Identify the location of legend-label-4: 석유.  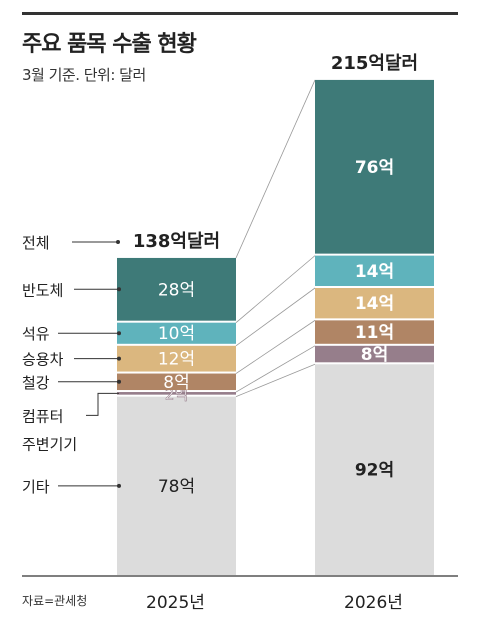
(36, 334).